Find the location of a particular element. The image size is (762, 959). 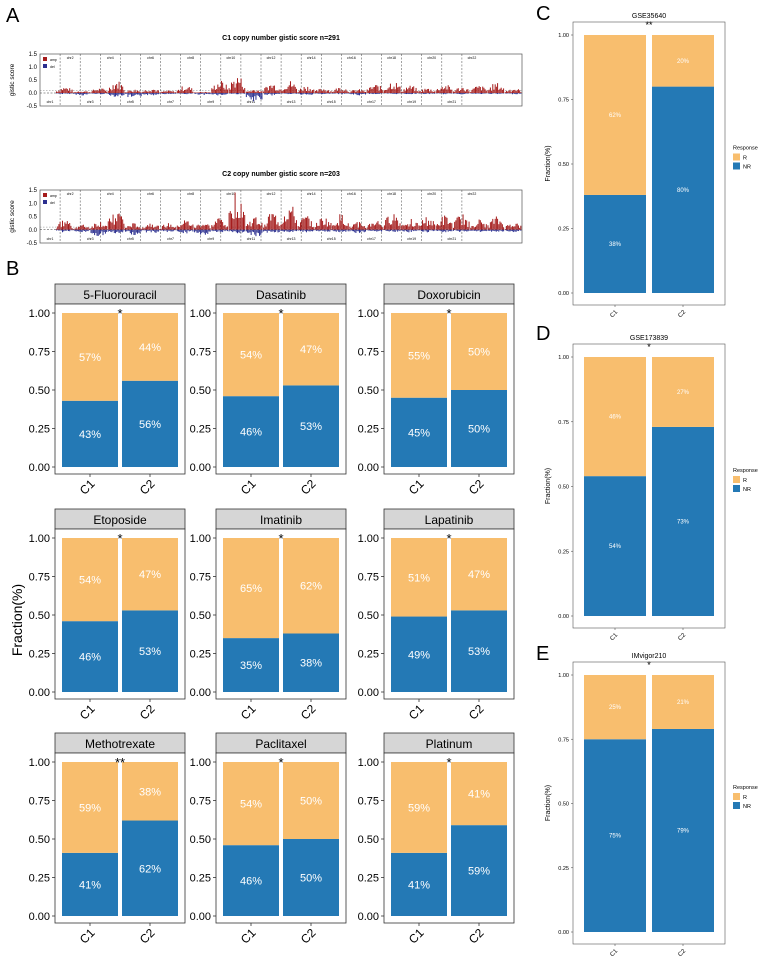

y-tick-label: 1.00 is located at coordinates (368, 539).